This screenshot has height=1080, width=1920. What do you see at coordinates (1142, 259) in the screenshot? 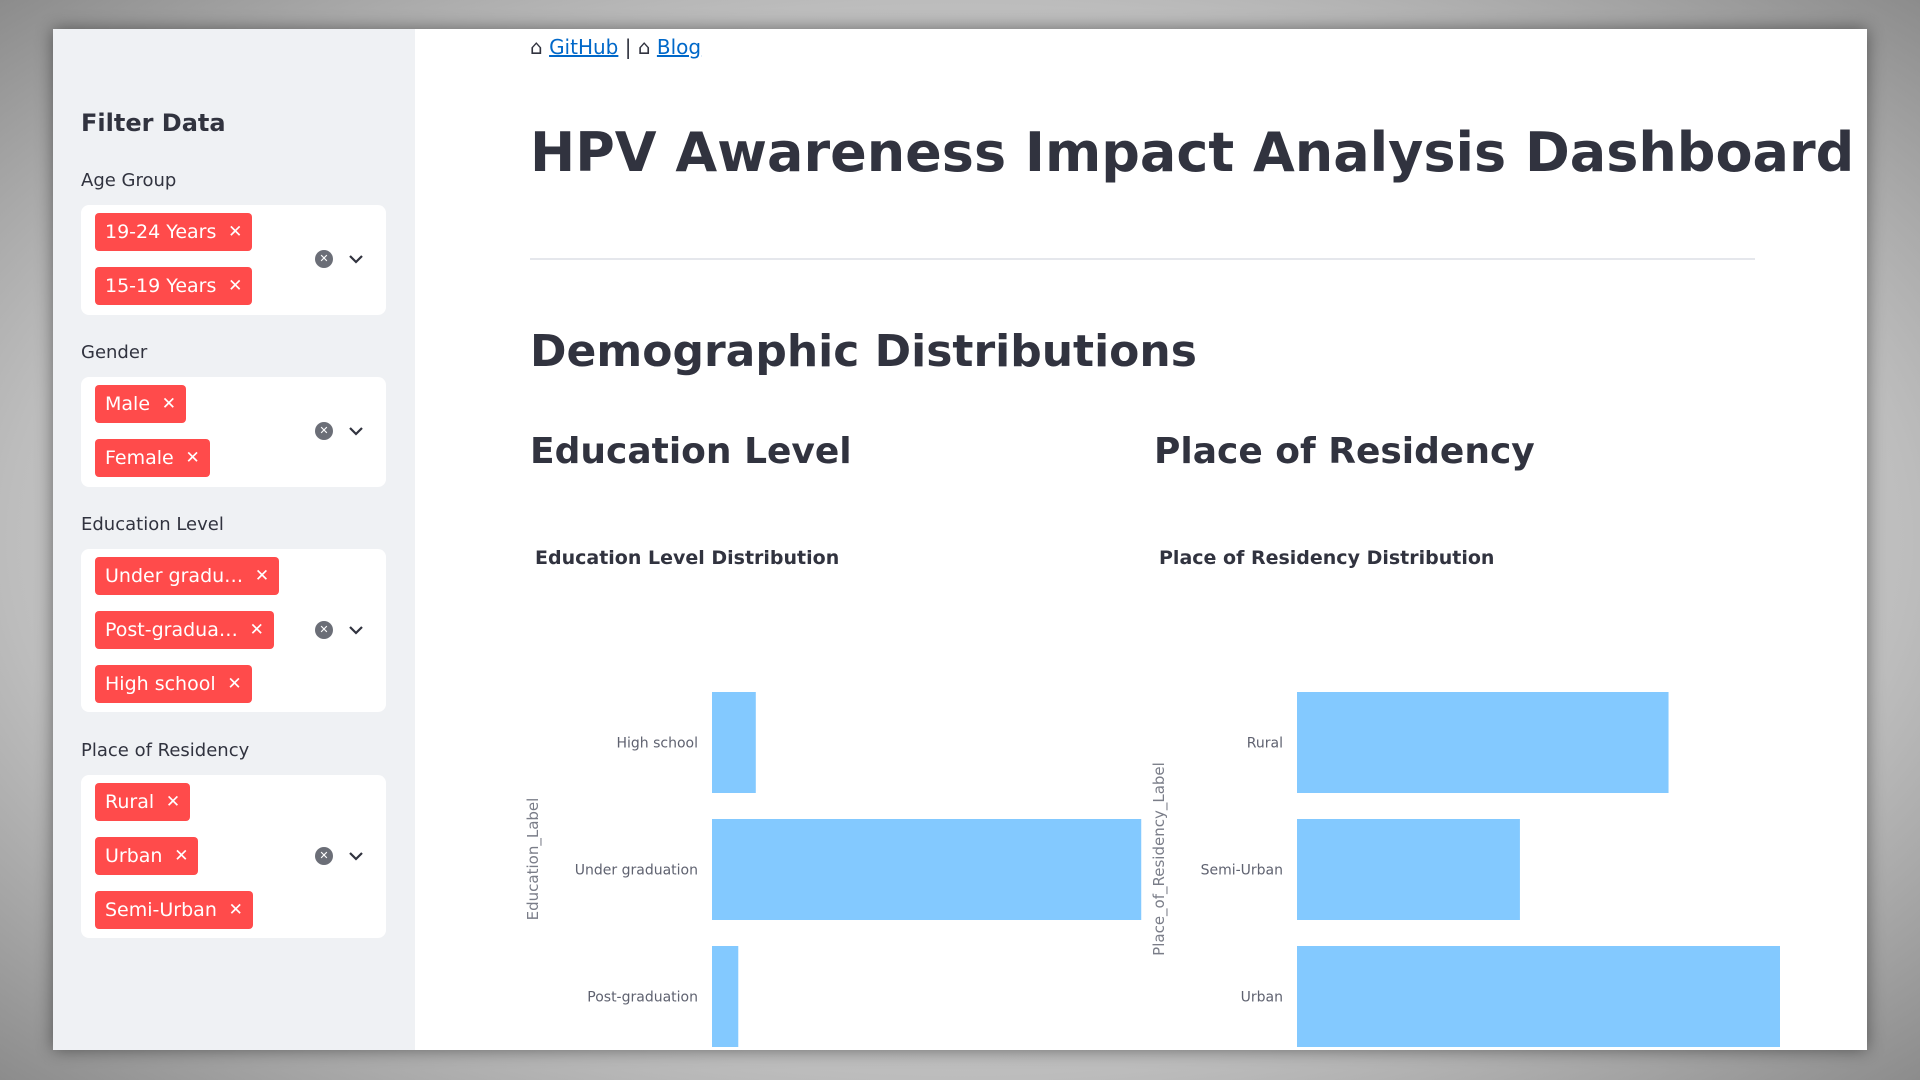
I see `divider` at bounding box center [1142, 259].